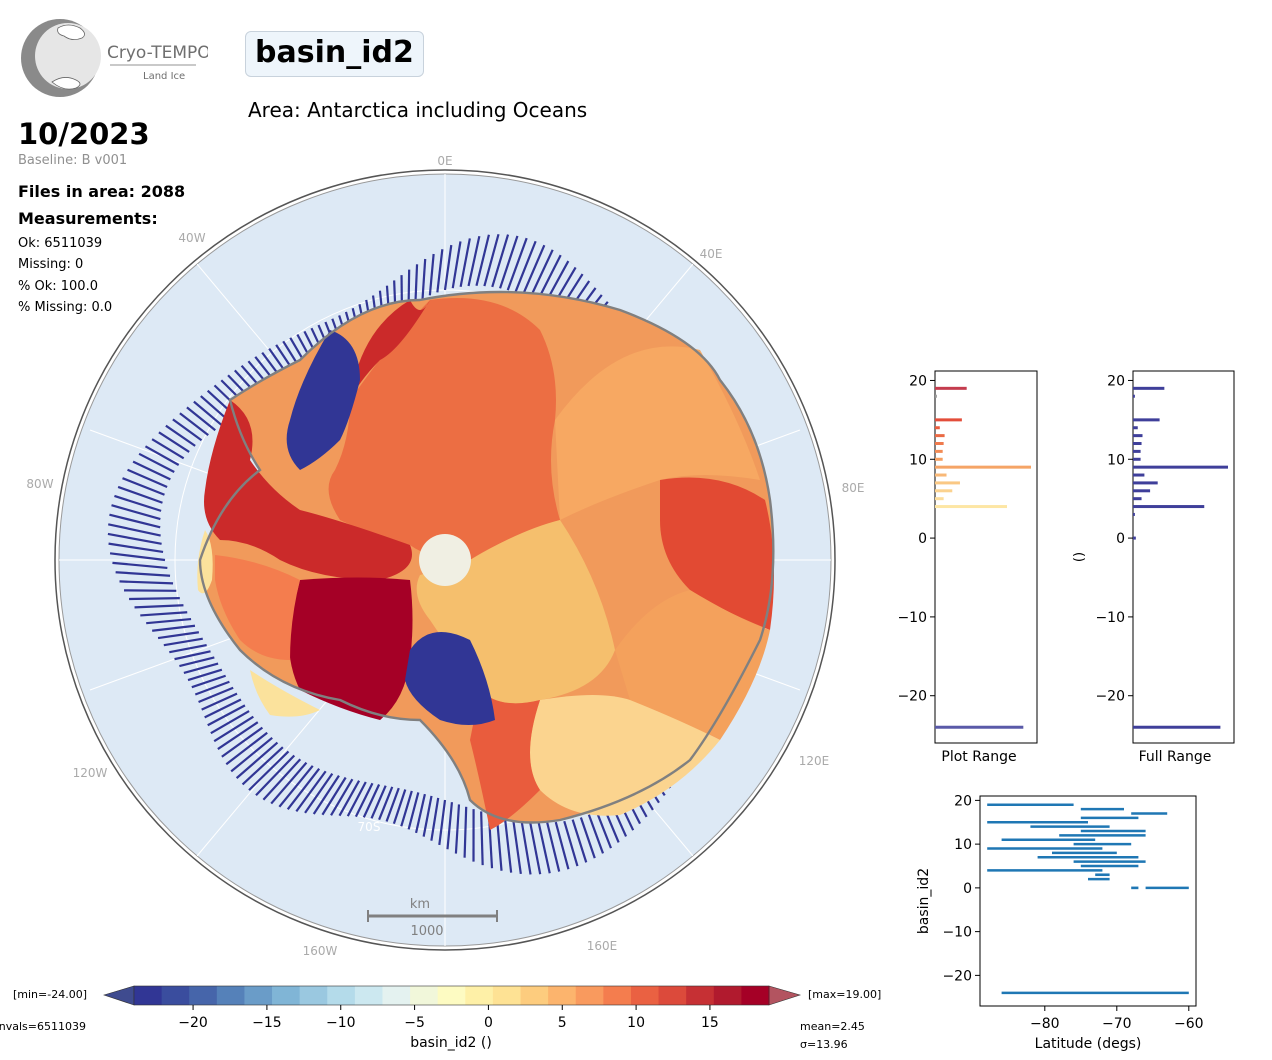 The image size is (1272, 1060). What do you see at coordinates (1189, 1024) in the screenshot?
I see `xtick-label: −60` at bounding box center [1189, 1024].